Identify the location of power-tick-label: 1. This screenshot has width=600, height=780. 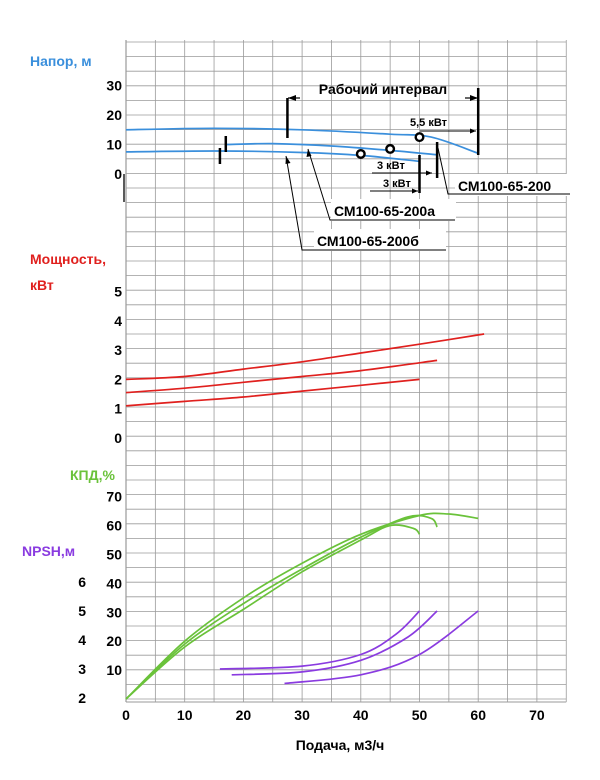
(118, 409).